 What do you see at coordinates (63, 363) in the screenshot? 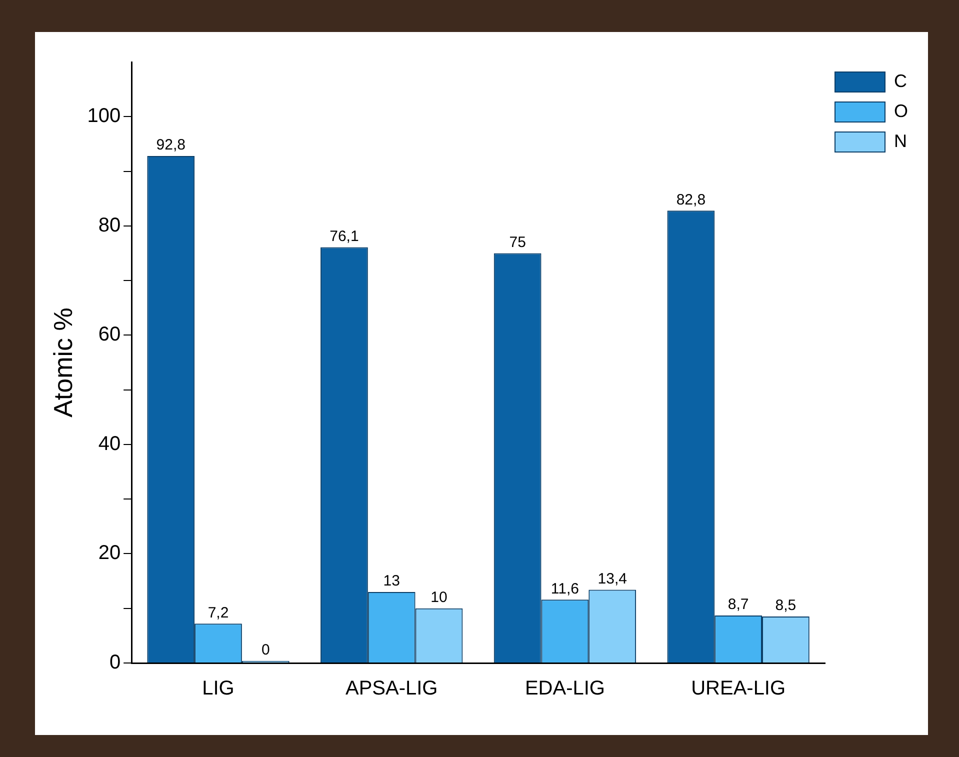
I see `y-axis-title: Atomic %` at bounding box center [63, 363].